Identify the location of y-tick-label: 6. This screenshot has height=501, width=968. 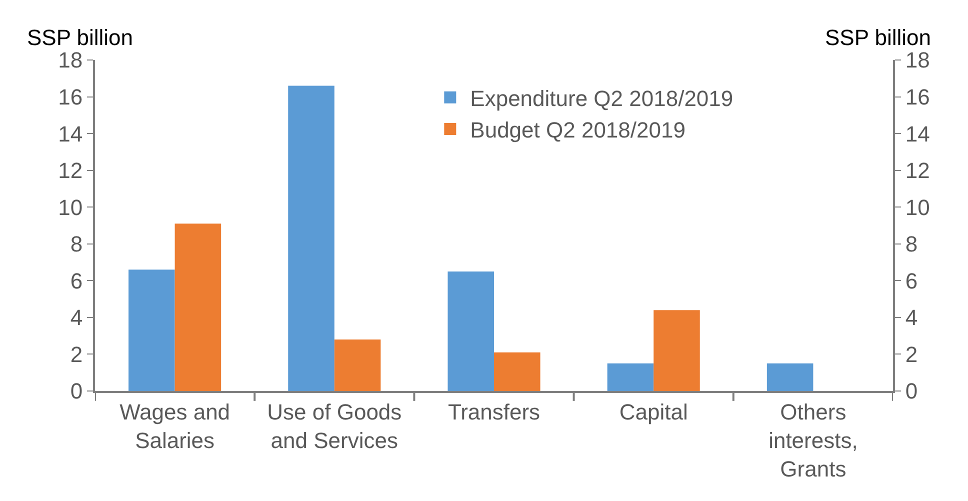
(76, 281).